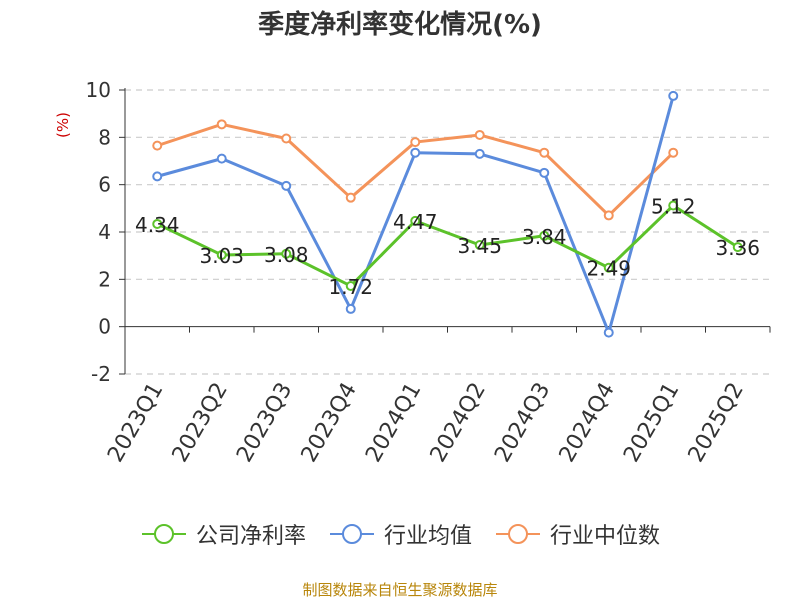 The width and height of the screenshot is (800, 600). I want to click on y-tick-label: 6, so click(104, 185).